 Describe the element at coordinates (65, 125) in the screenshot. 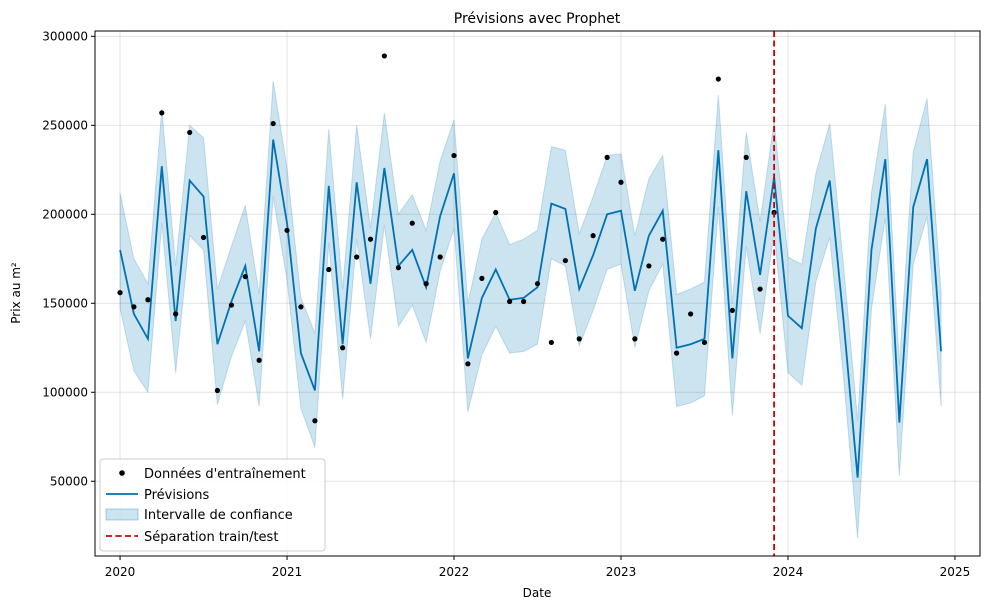

I see `y-tick-label: 250000` at that location.